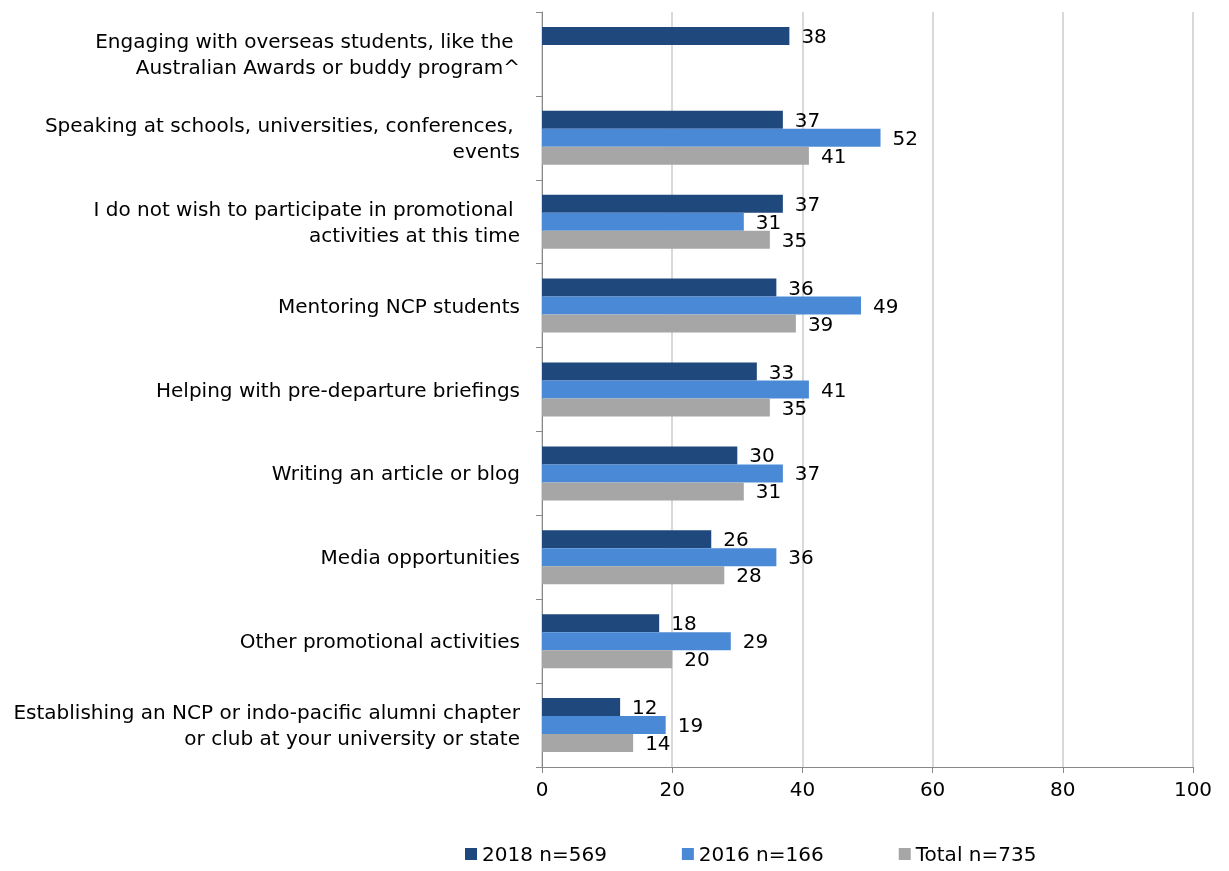 The image size is (1229, 871). What do you see at coordinates (975, 854) in the screenshot?
I see `legend-label: Total n=735` at bounding box center [975, 854].